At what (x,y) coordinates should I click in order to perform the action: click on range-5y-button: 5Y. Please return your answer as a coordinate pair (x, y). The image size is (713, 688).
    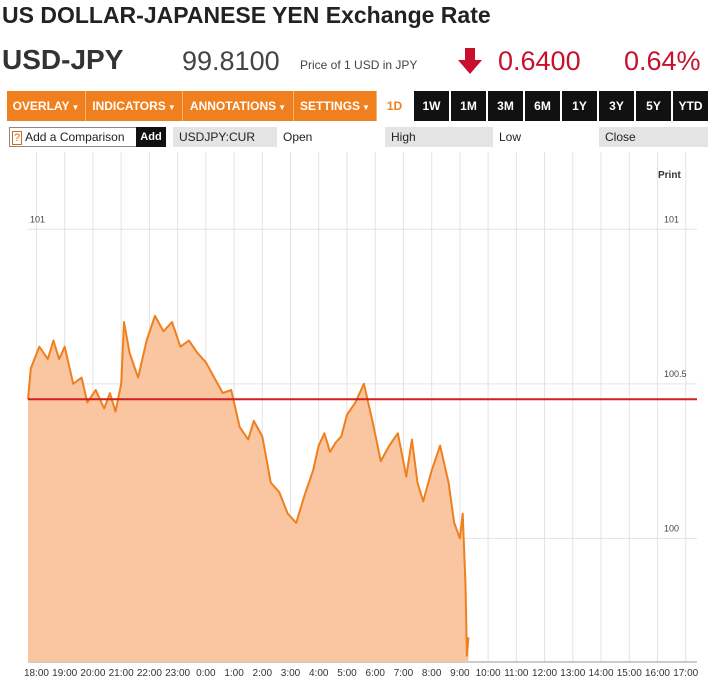
    Looking at the image, I should click on (653, 106).